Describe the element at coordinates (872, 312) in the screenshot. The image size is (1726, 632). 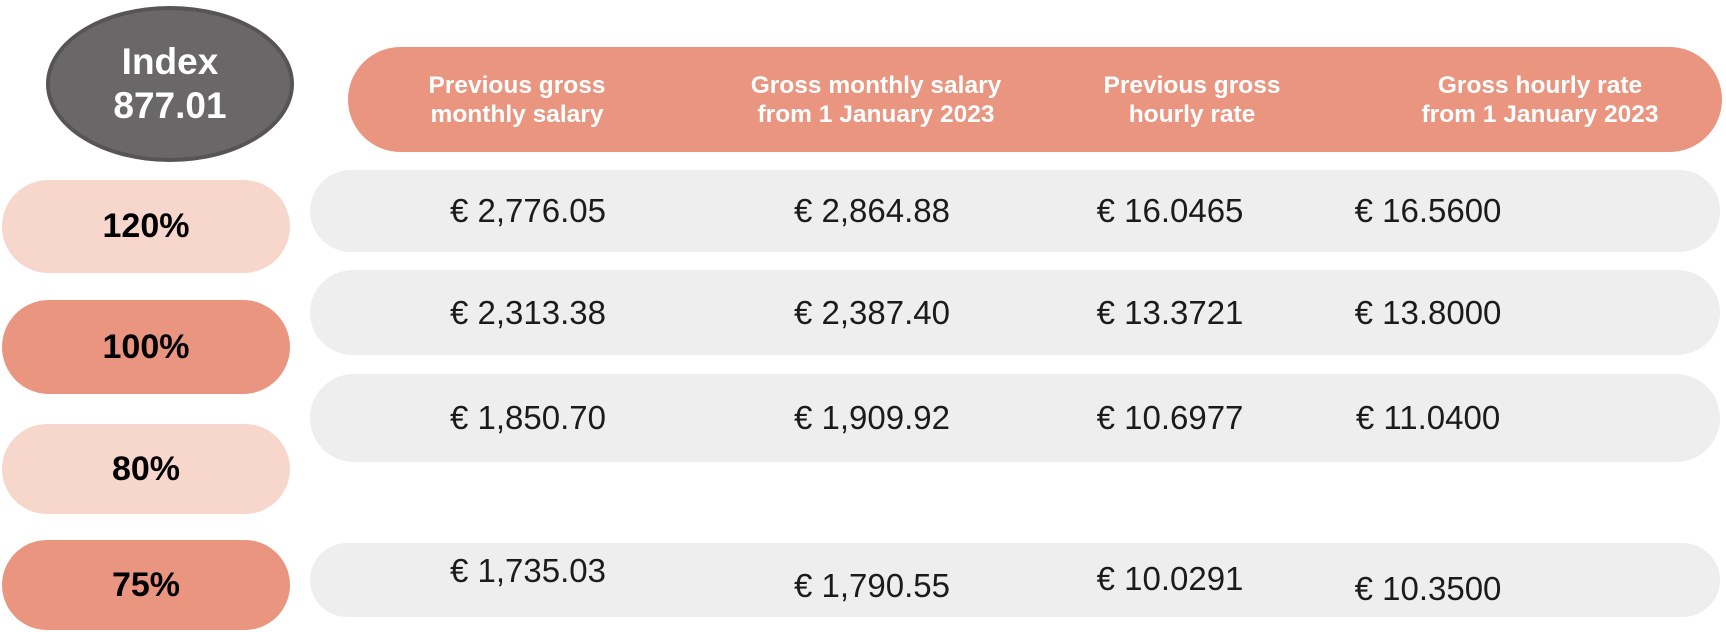
I see `table-cell: € 2,387.40` at that location.